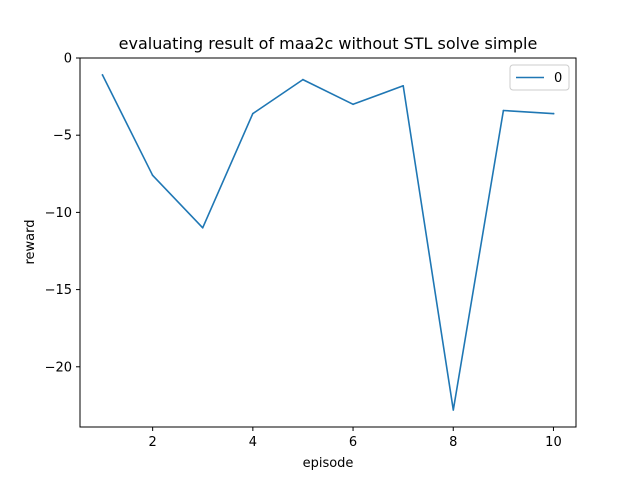 Image resolution: width=640 pixels, height=480 pixels. I want to click on x-tick-label: 6, so click(353, 442).